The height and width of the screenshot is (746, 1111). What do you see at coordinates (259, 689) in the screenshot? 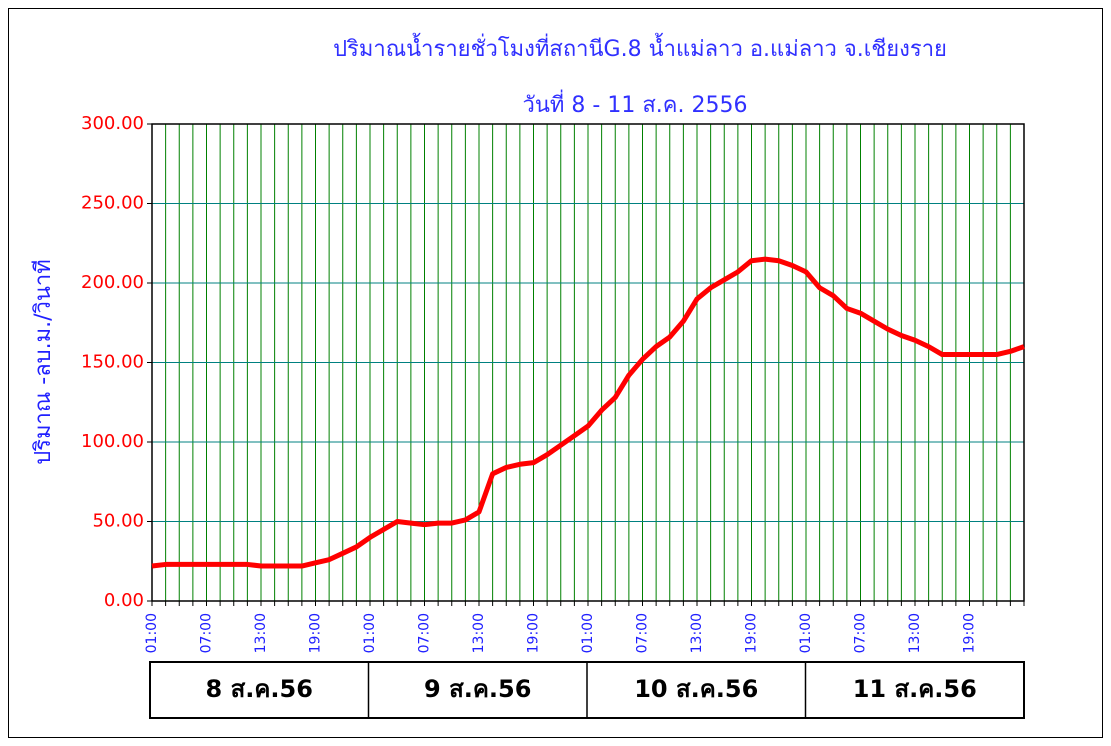
I see `day-label: 8 ส.ค.56` at bounding box center [259, 689].